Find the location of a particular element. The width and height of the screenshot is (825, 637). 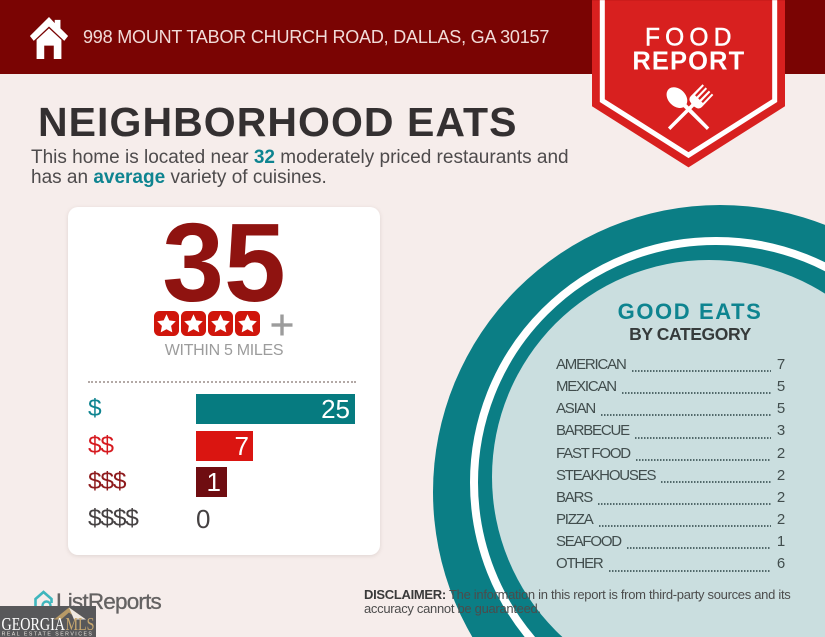

svg-text: REPORT is located at coordinates (688, 61).